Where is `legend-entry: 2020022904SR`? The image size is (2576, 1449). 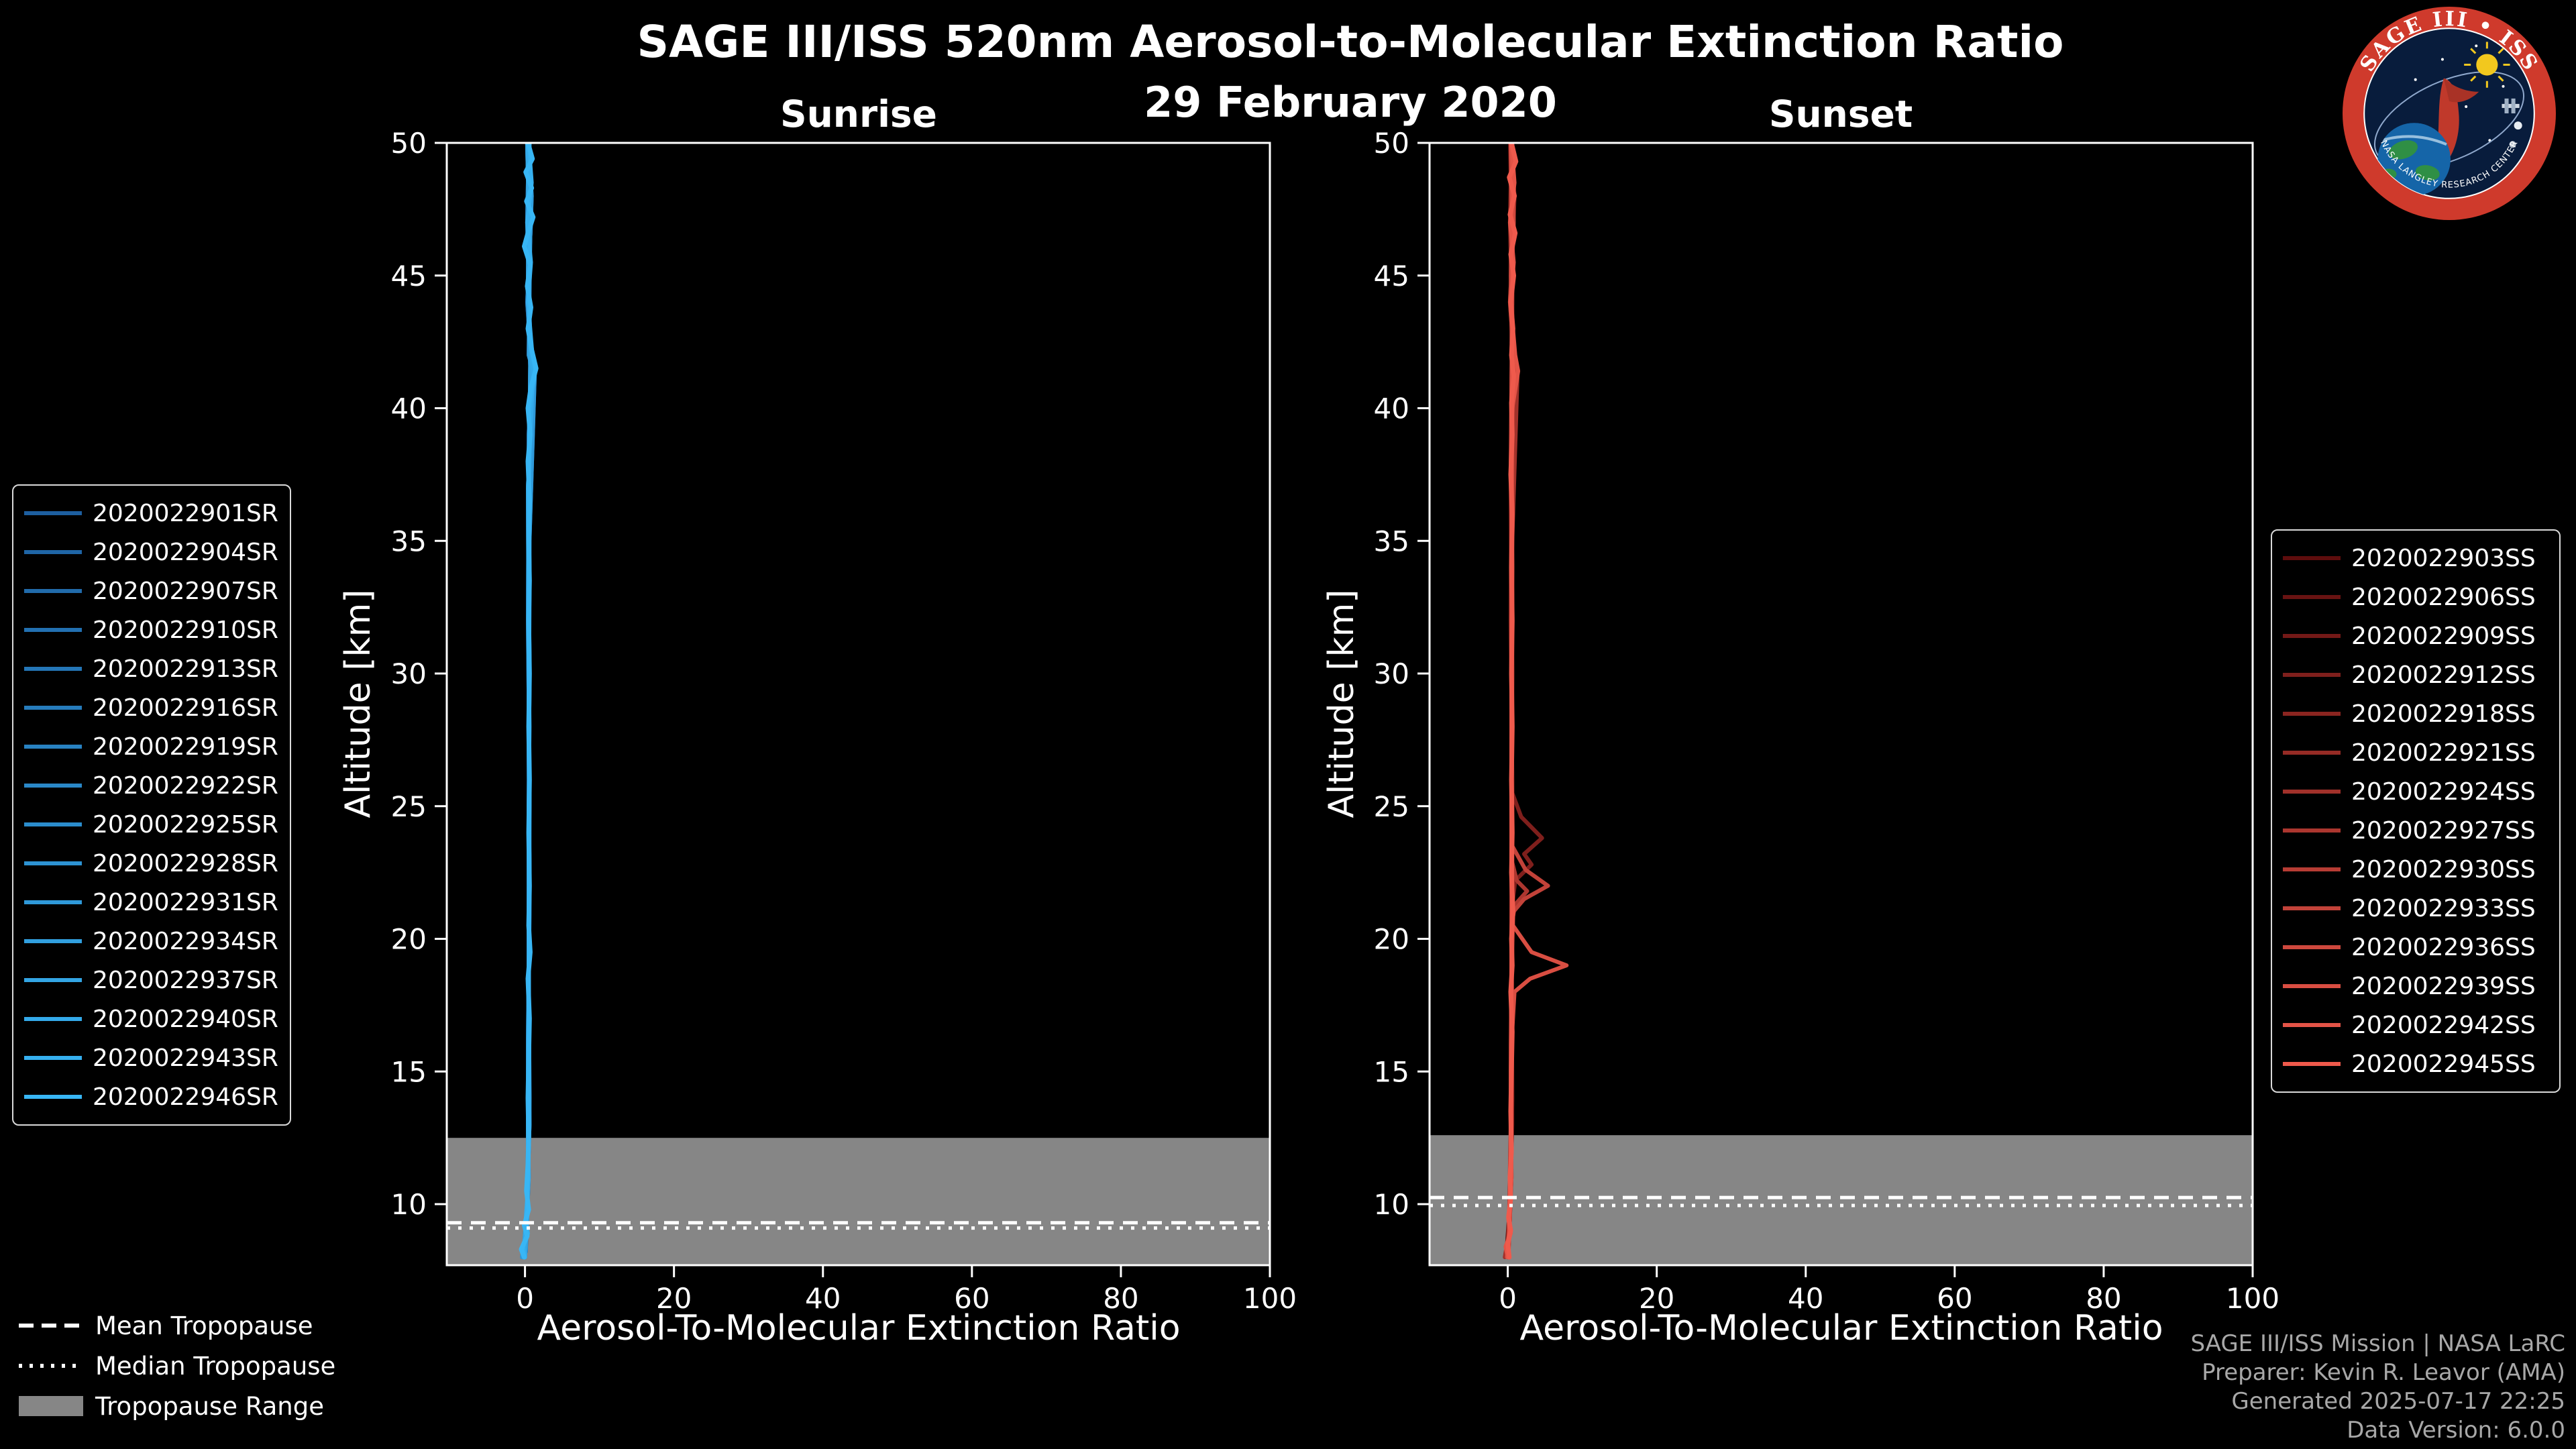 legend-entry: 2020022904SR is located at coordinates (151, 552).